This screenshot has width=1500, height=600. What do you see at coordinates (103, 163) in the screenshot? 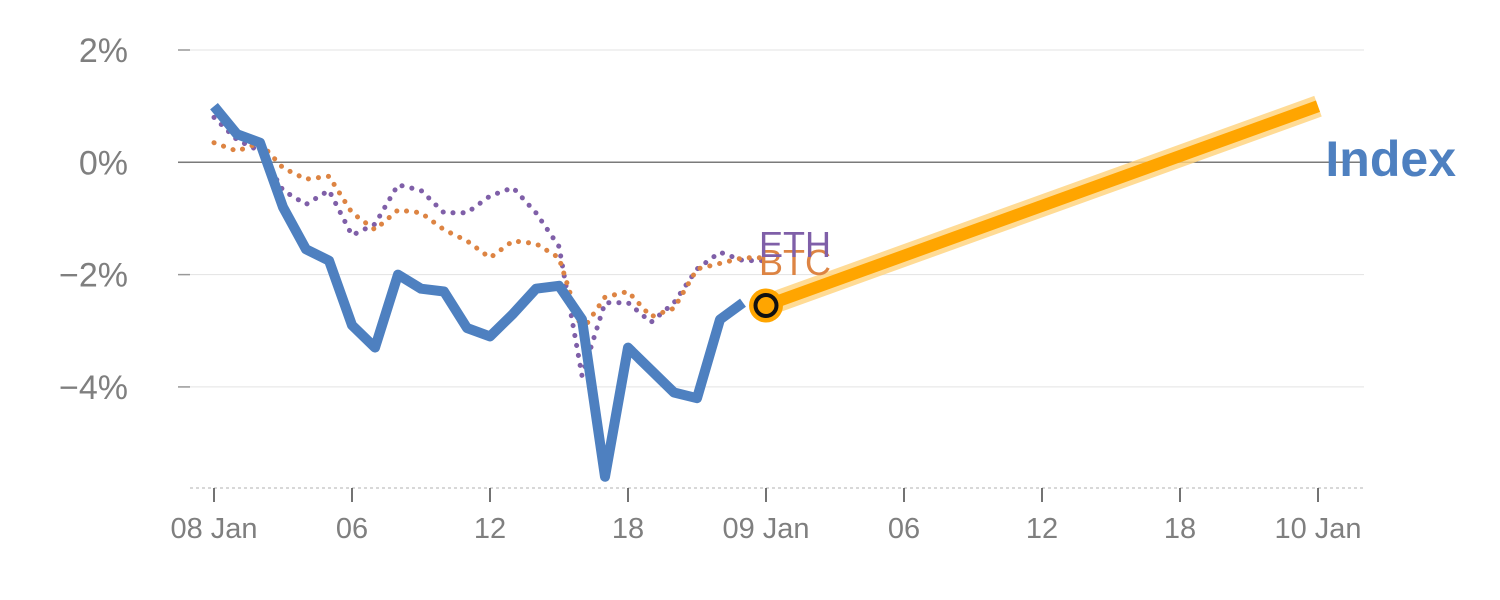
I see `y-tick-label: 0%` at bounding box center [103, 163].